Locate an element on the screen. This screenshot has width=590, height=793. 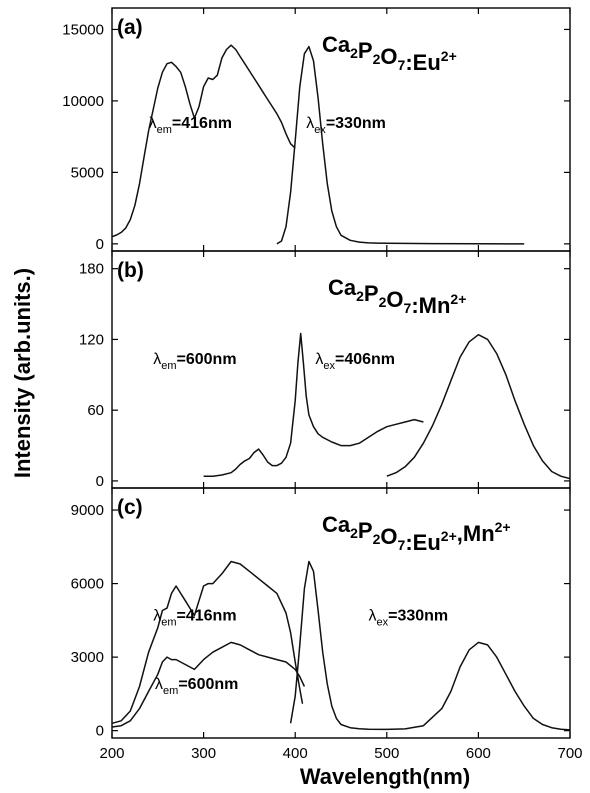
x-tick-label: 600 is located at coordinates (478, 753).